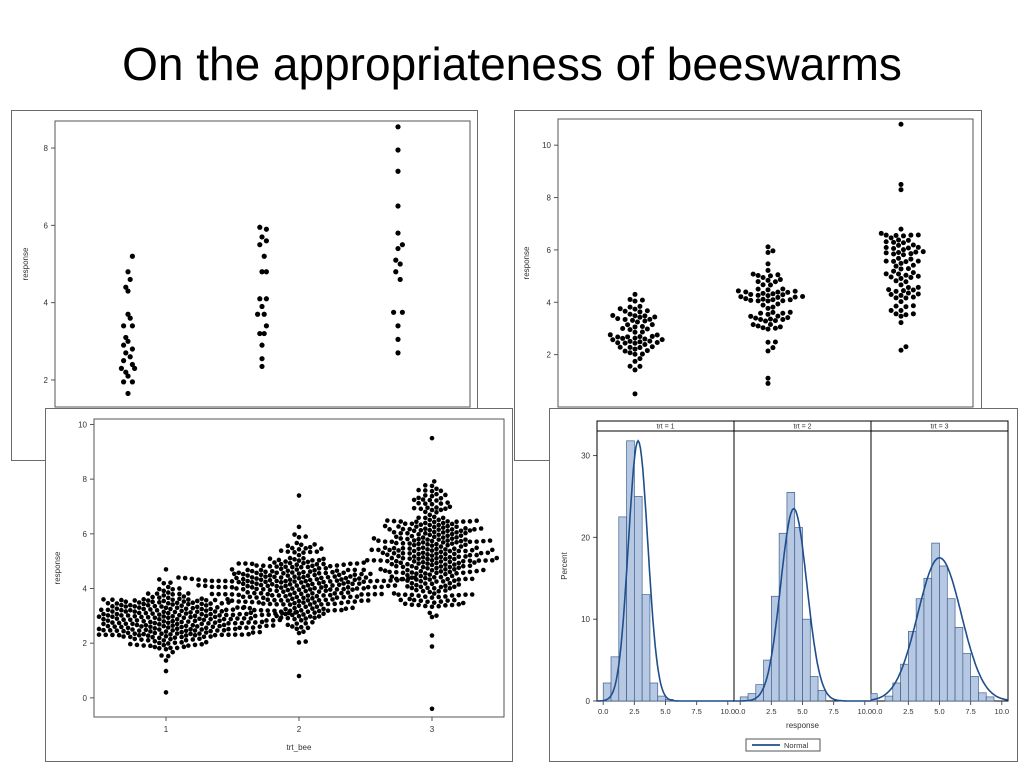 The width and height of the screenshot is (1024, 768). What do you see at coordinates (665, 711) in the screenshot?
I see `x-tick-label: 5.0` at bounding box center [665, 711].